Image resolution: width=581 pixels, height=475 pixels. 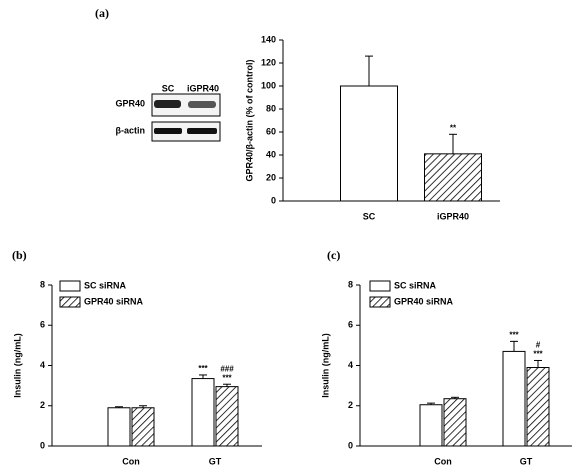 What do you see at coordinates (249, 120) in the screenshot?
I see `y-axis-label: GPR40/β-actin (% of control)` at bounding box center [249, 120].